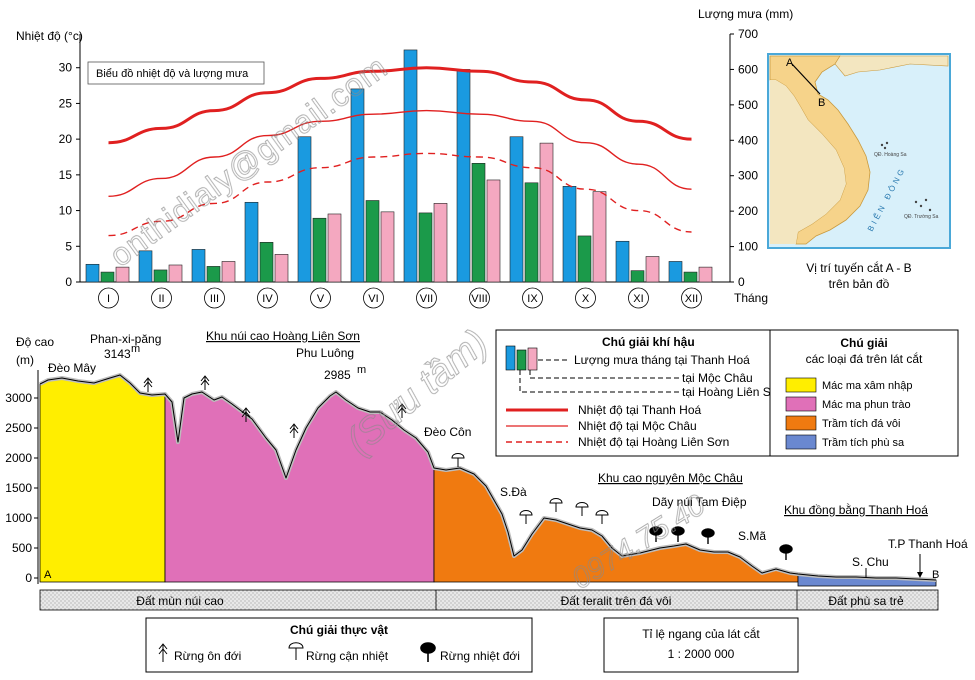 The height and width of the screenshot is (680, 975). Describe the element at coordinates (745, 14) in the screenshot. I see `right-axis-label: Lượng mưa (mm)` at that location.